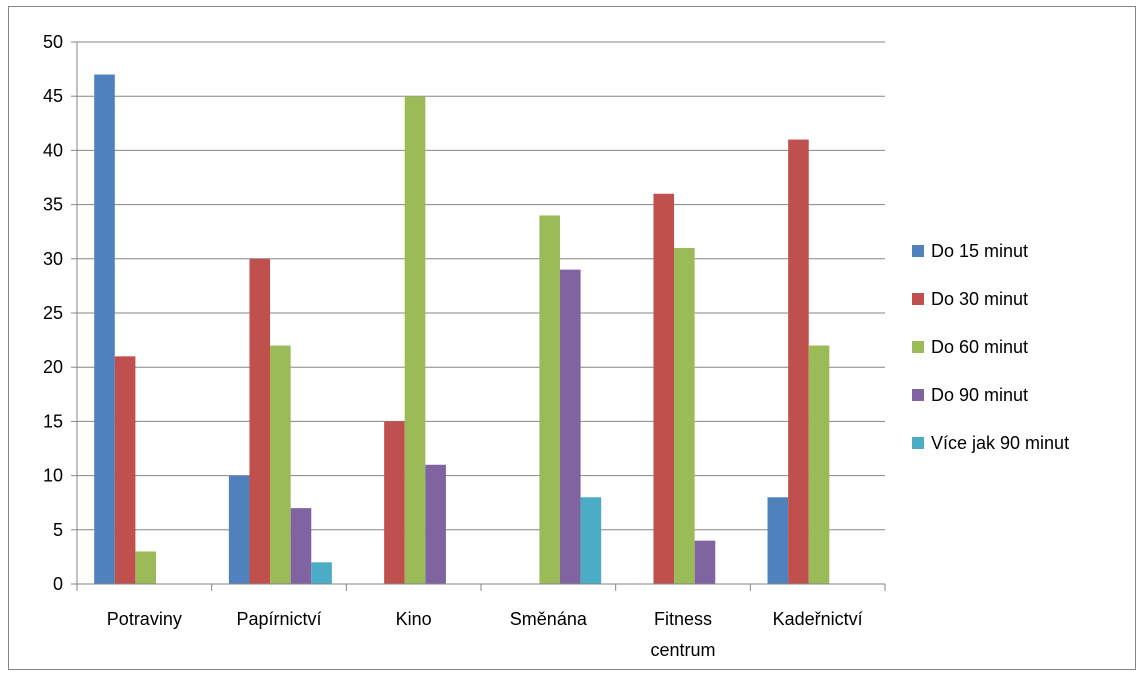  What do you see at coordinates (683, 619) in the screenshot?
I see `x-tick-label: Fitness` at bounding box center [683, 619].